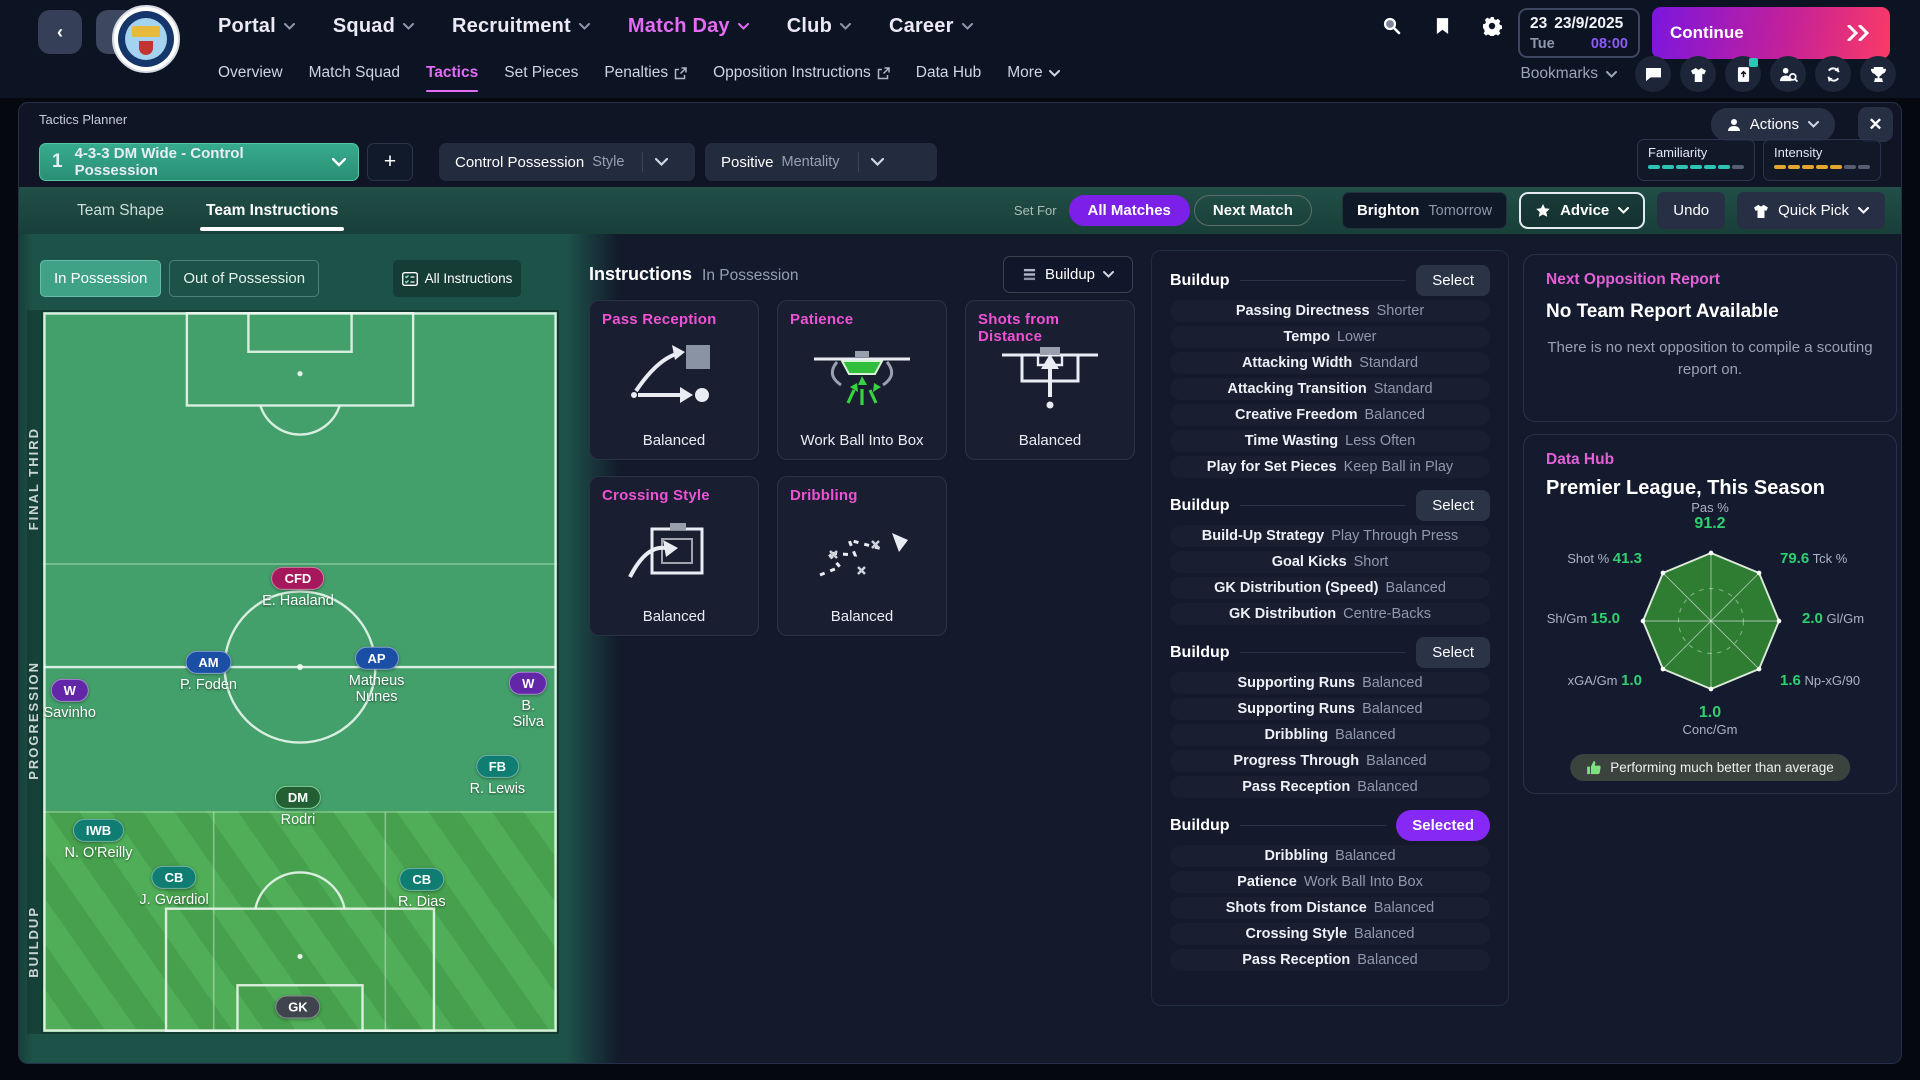  Describe the element at coordinates (174, 877) in the screenshot. I see `player-role-badge: CB` at that location.